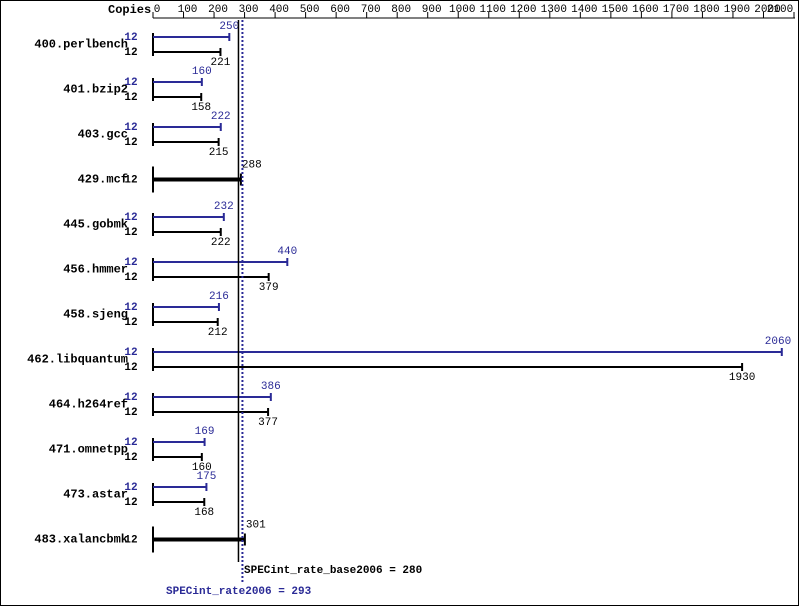 The image size is (799, 606). What do you see at coordinates (229, 27) in the screenshot?
I see `value-label: 250` at bounding box center [229, 27].